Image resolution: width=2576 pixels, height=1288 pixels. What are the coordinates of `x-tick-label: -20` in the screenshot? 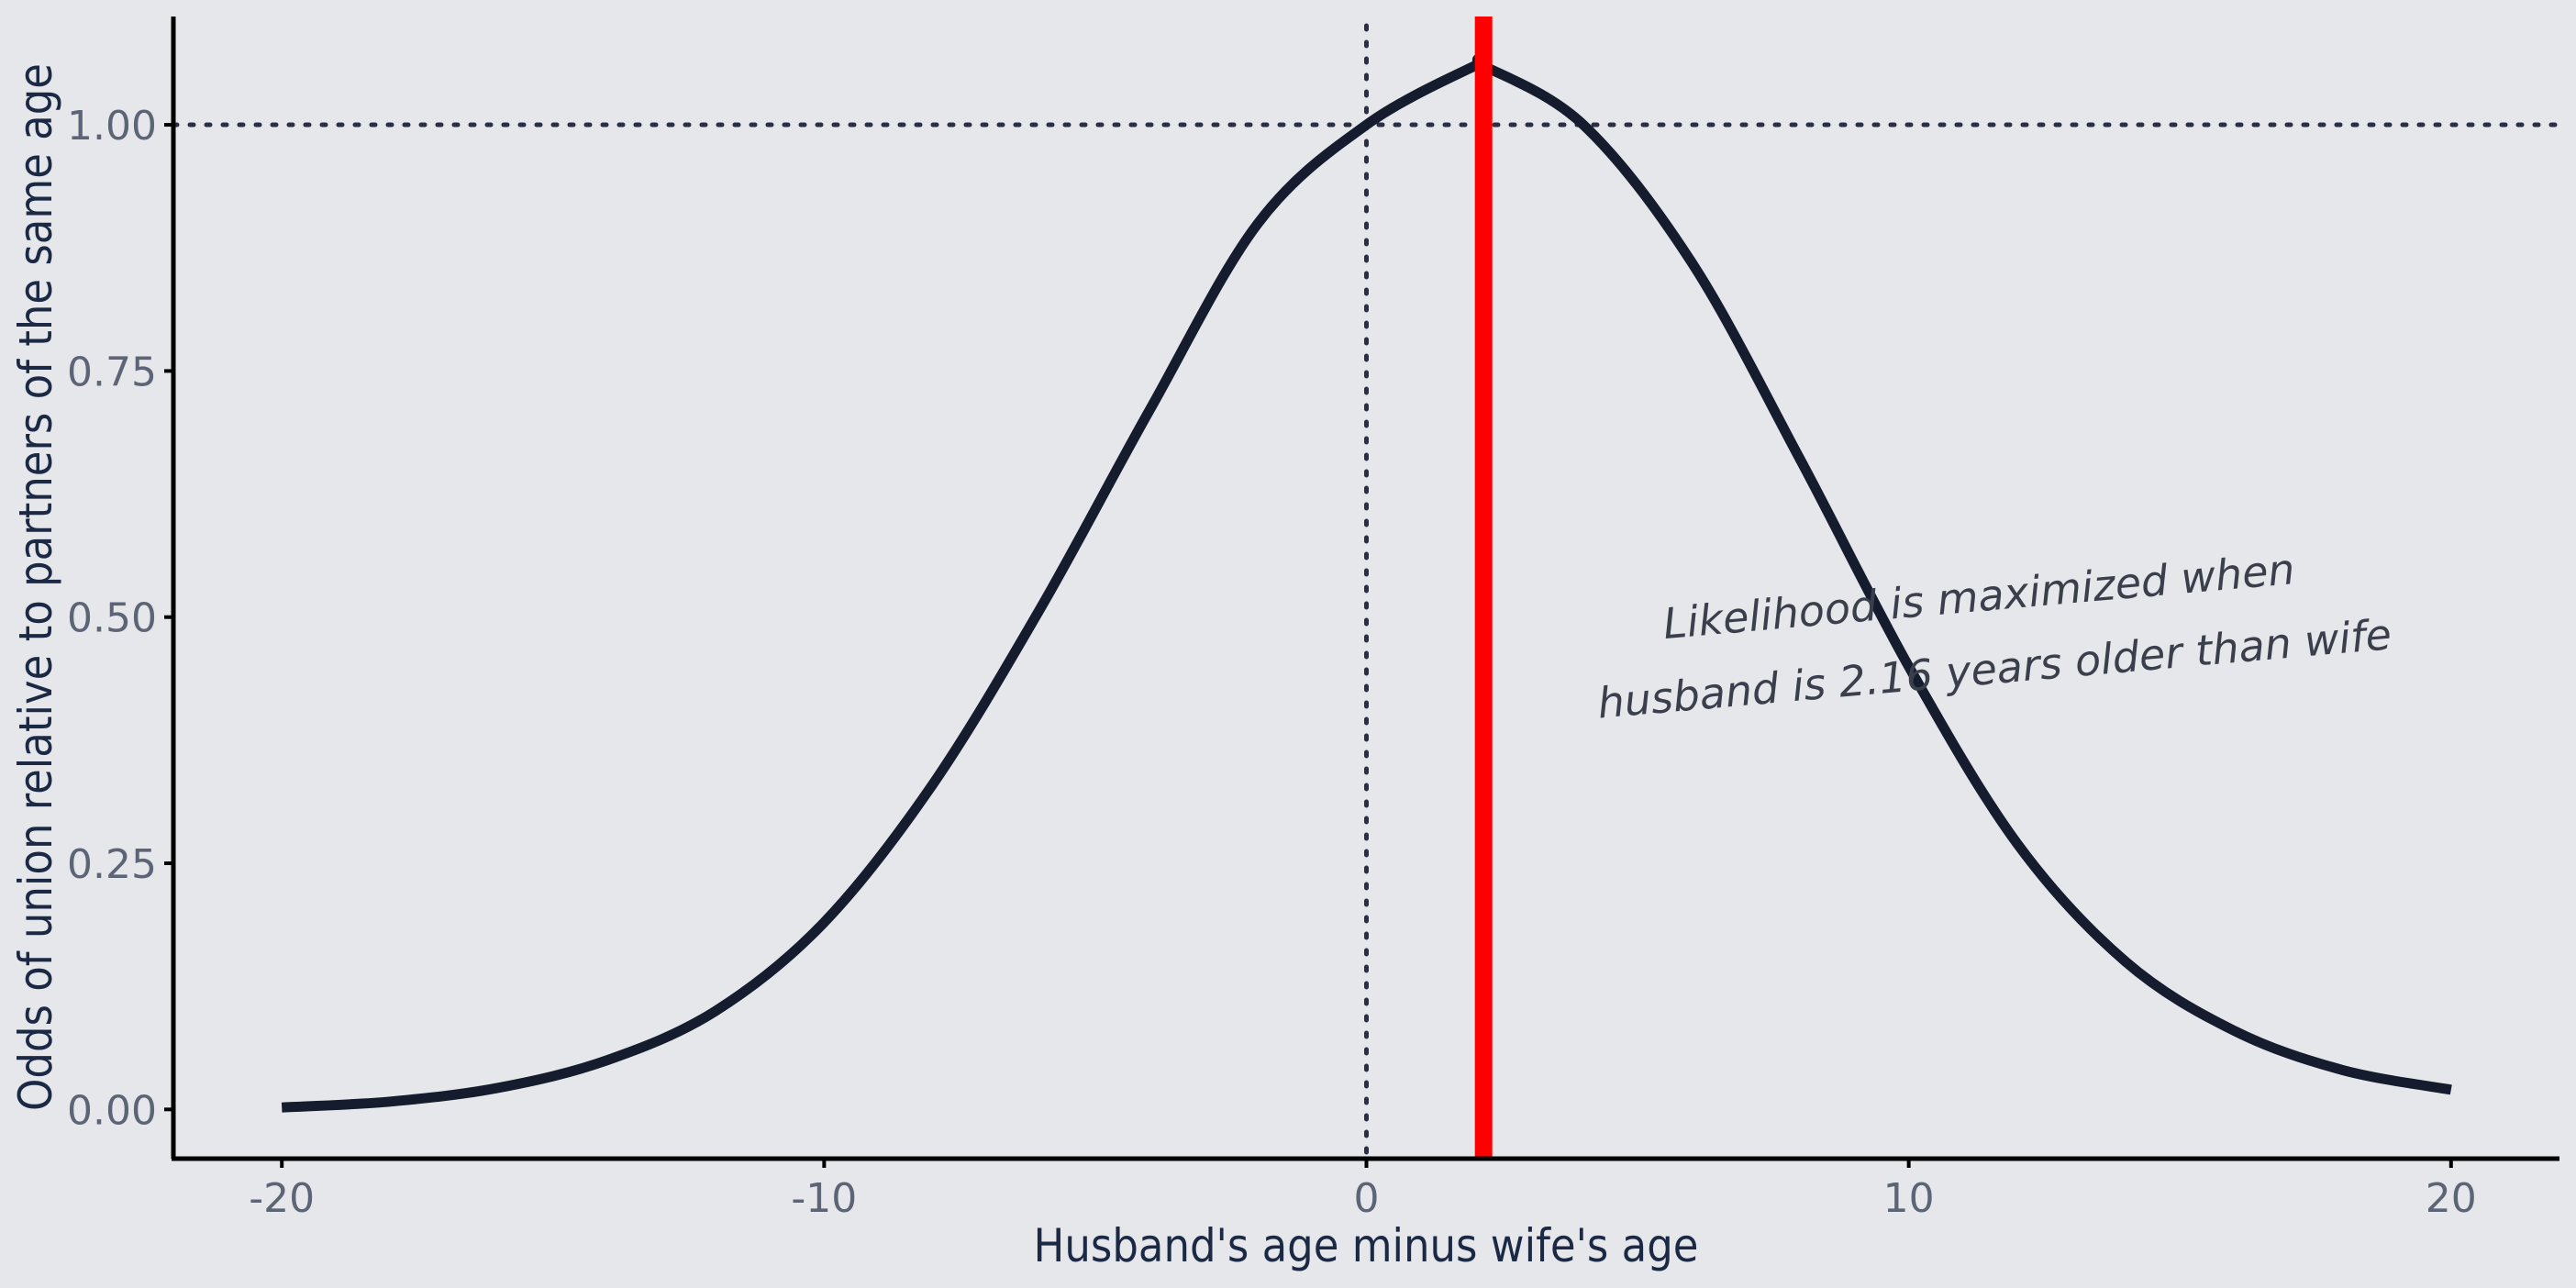 It's located at (282, 1198).